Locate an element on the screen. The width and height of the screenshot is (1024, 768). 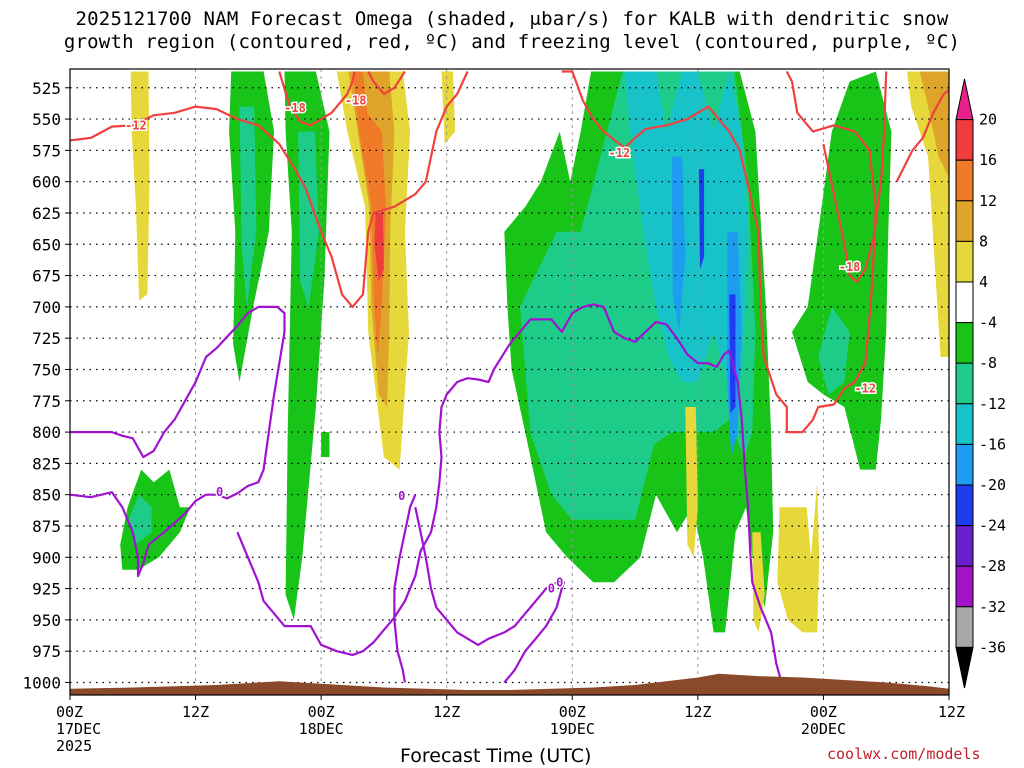
colorbar-tick-label: 20 is located at coordinates (988, 120).